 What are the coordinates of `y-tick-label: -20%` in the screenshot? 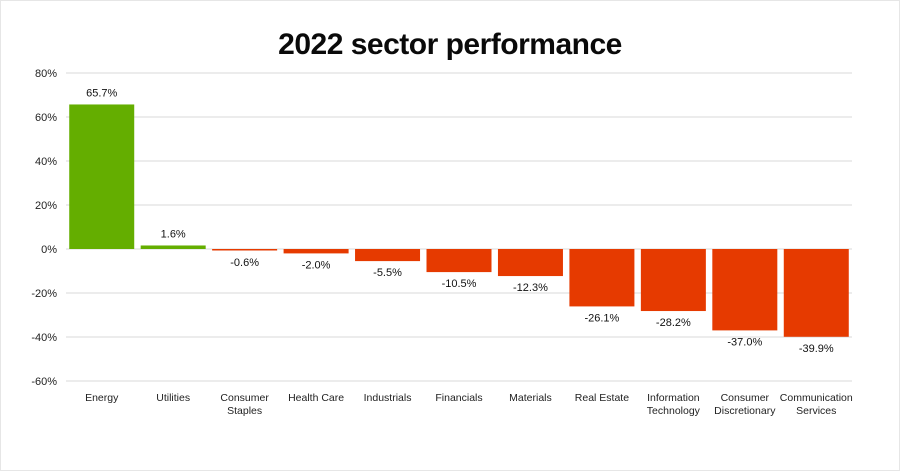 It's located at (44, 294).